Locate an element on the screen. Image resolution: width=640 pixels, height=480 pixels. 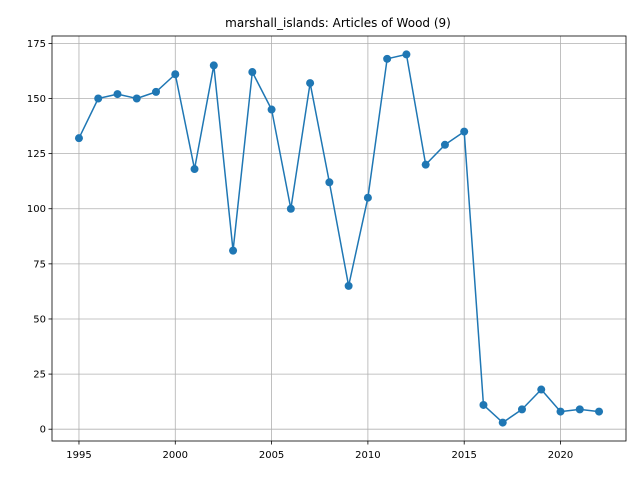
x-tick-label: 2000 is located at coordinates (175, 455).